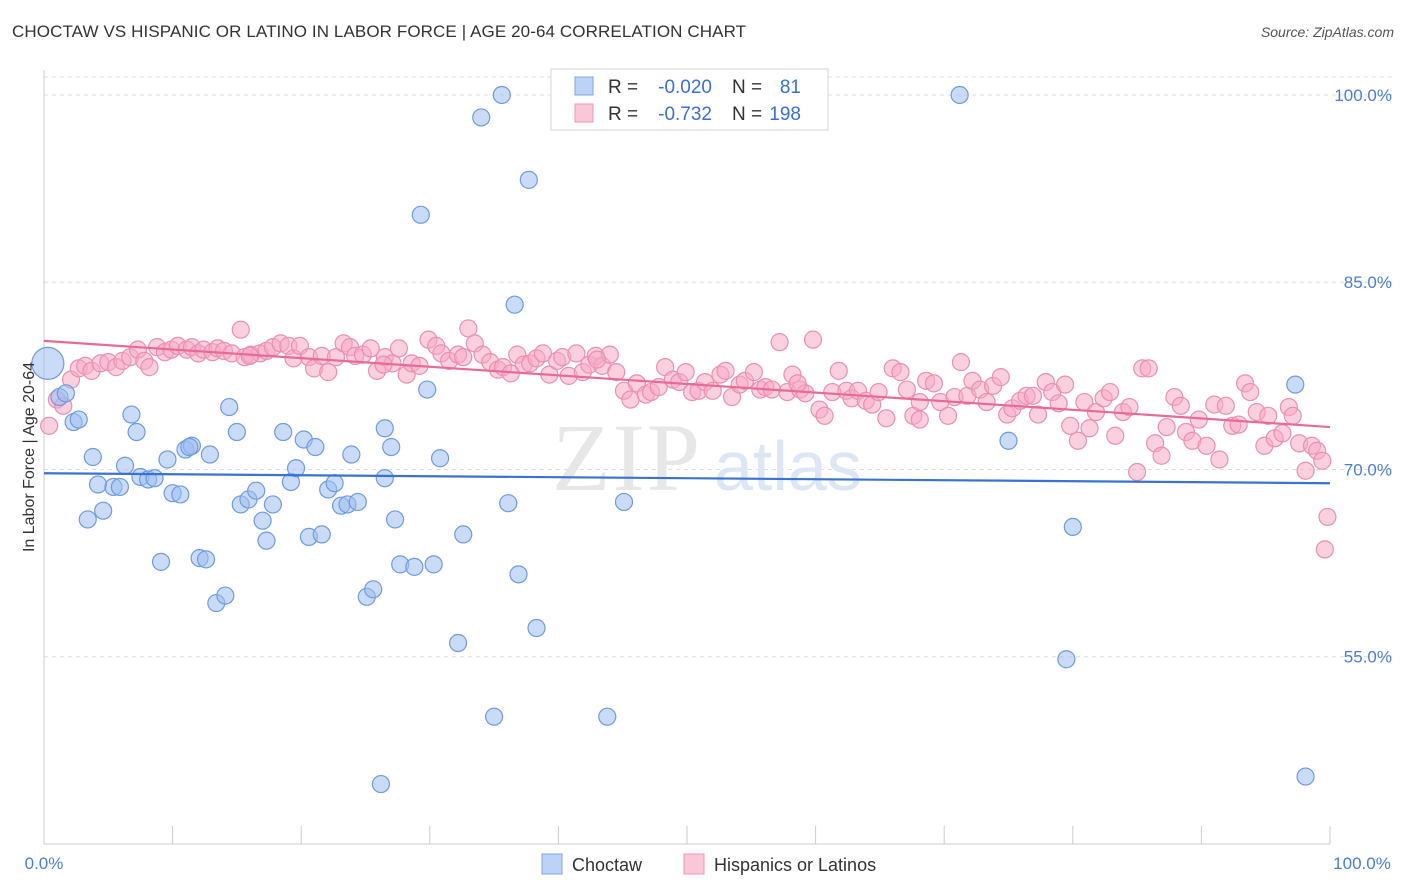 Image resolution: width=1406 pixels, height=892 pixels. I want to click on legend-r-value-2: -0.732, so click(685, 114).